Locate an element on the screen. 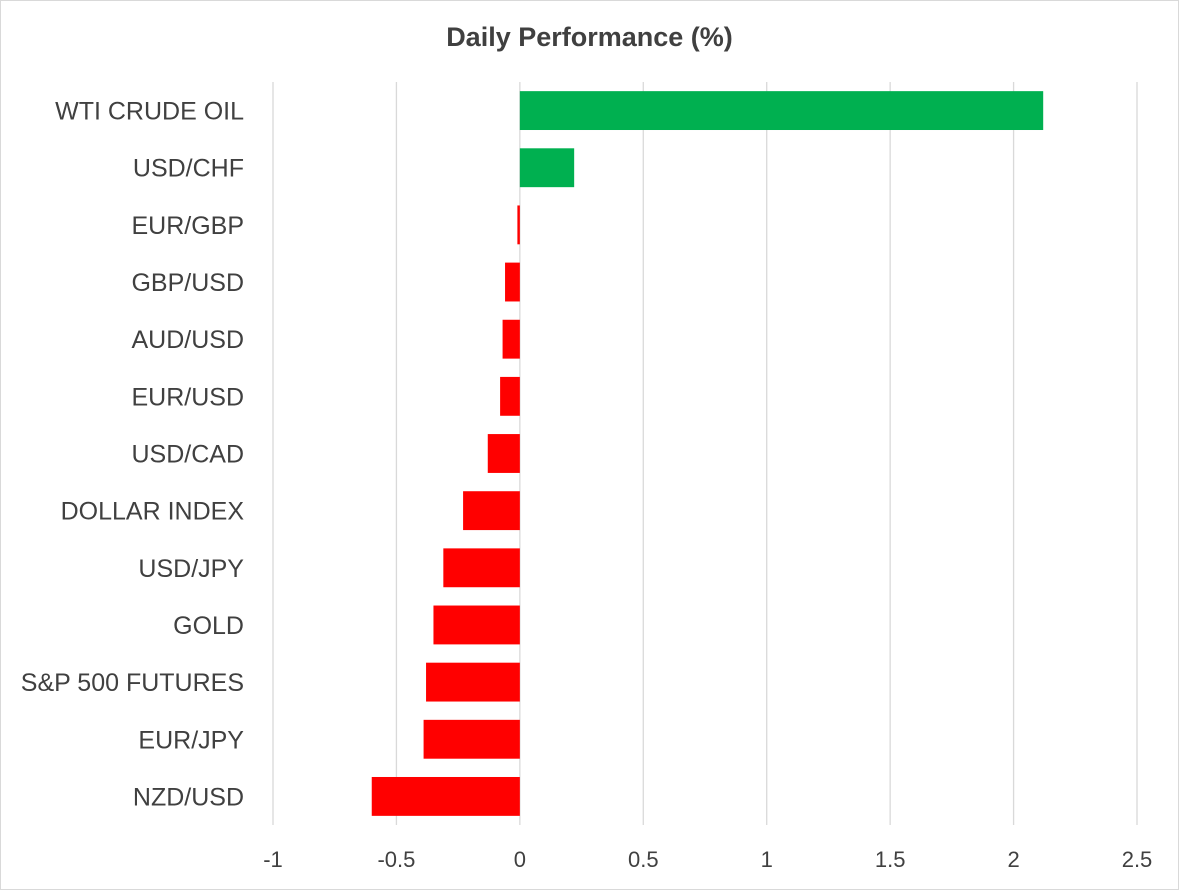 Image resolution: width=1179 pixels, height=890 pixels. category-label: USD/CAD is located at coordinates (187, 455).